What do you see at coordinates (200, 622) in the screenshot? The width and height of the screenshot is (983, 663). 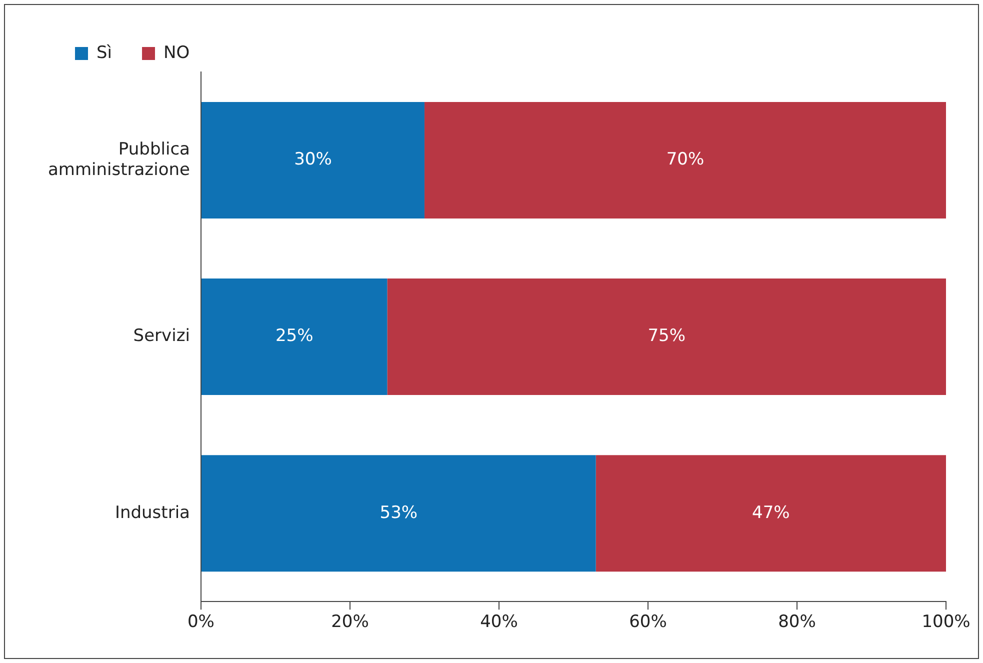 I see `x-tick-label: 0%` at bounding box center [200, 622].